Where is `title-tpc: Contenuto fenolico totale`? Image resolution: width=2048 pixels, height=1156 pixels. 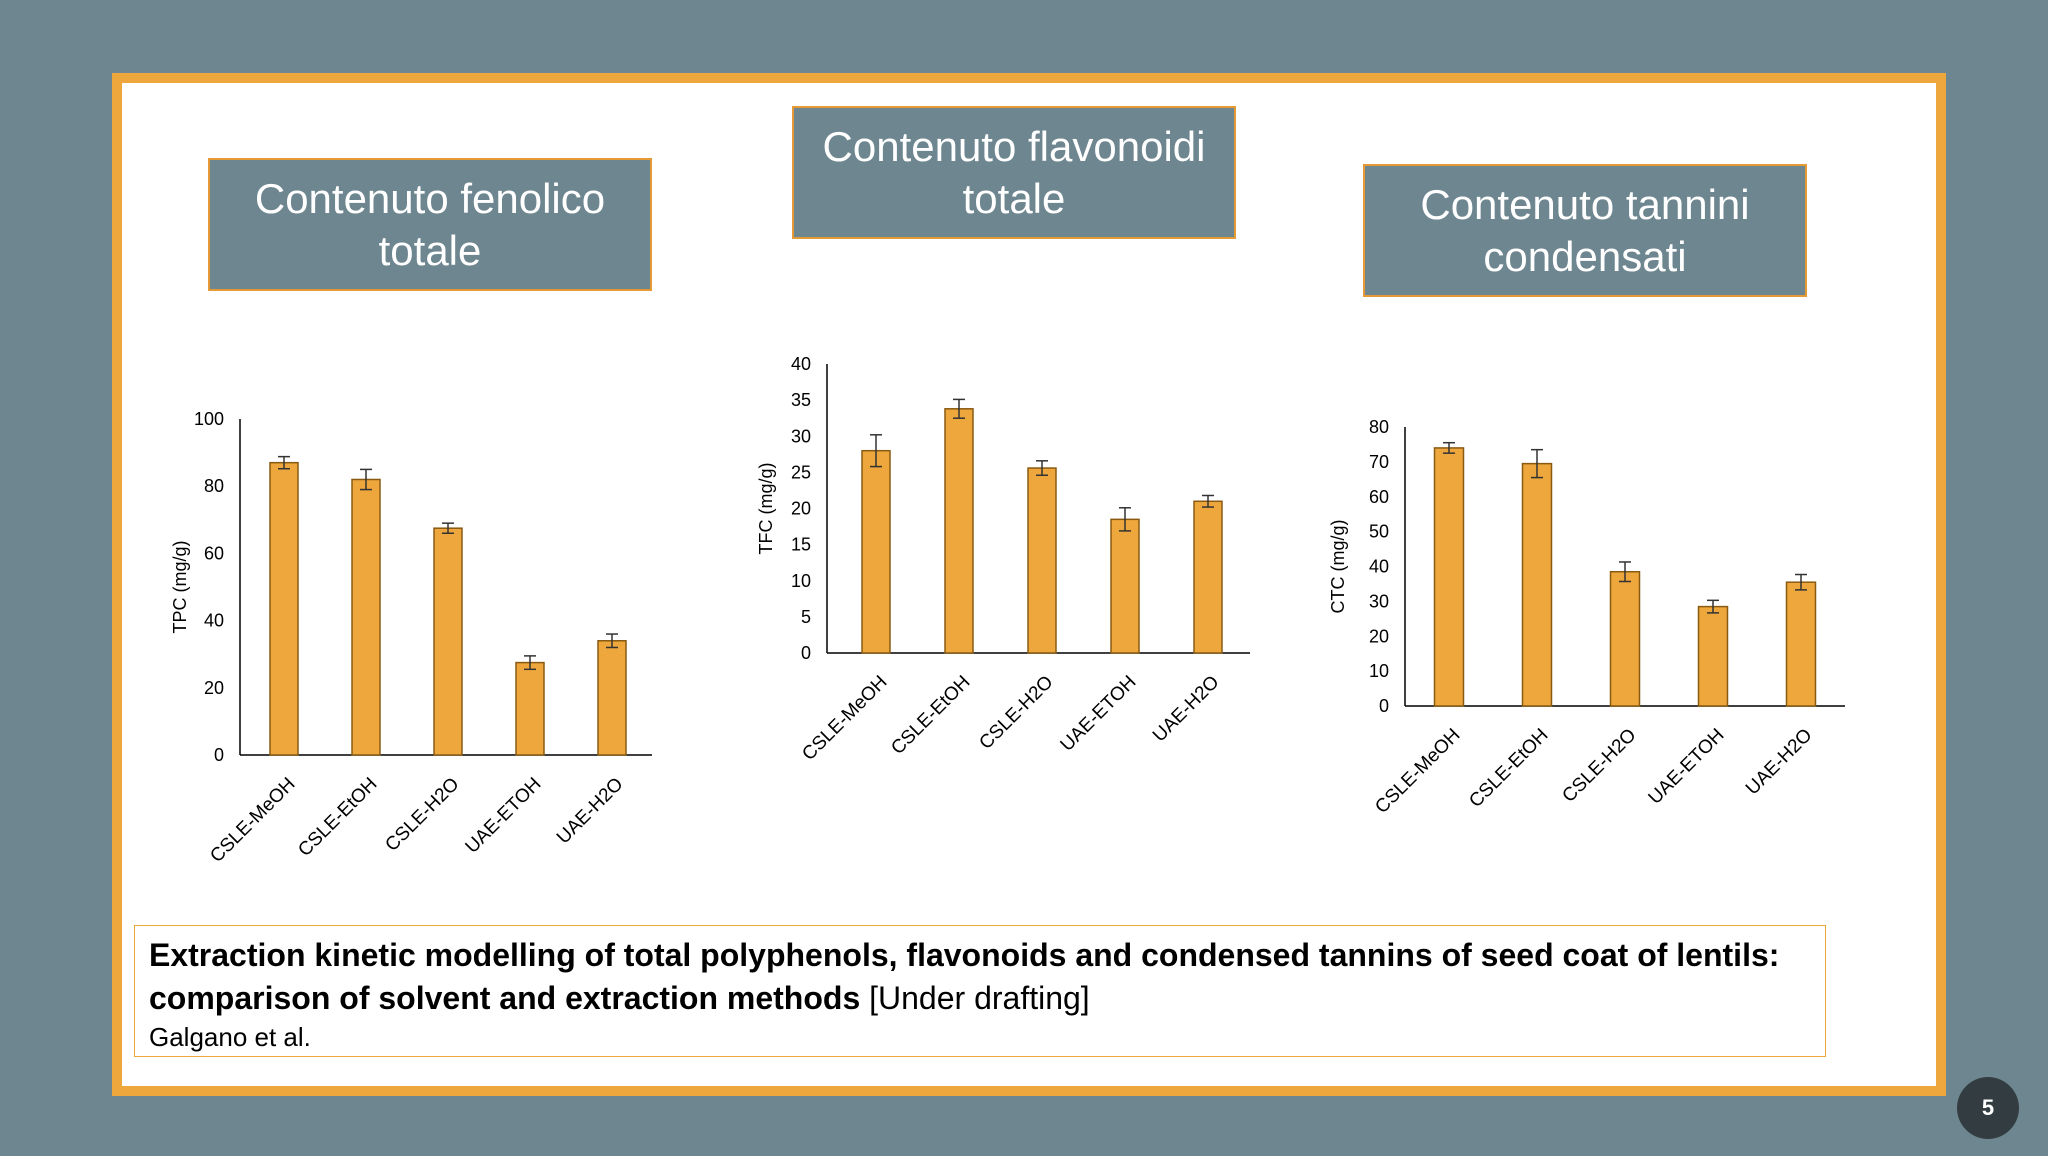 title-tpc: Contenuto fenolico totale is located at coordinates (430, 224).